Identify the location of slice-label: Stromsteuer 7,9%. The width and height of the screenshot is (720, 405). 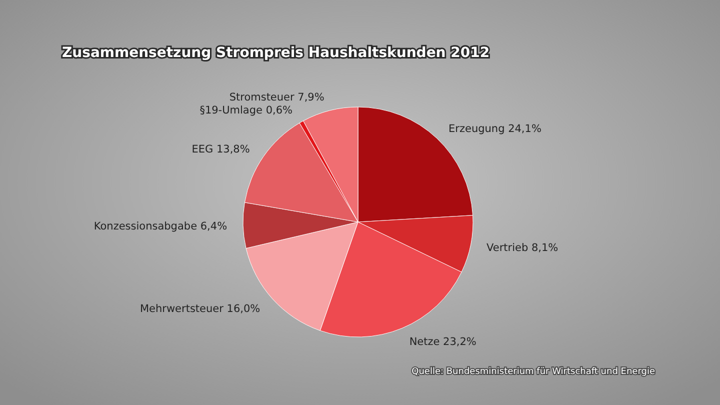
(276, 98).